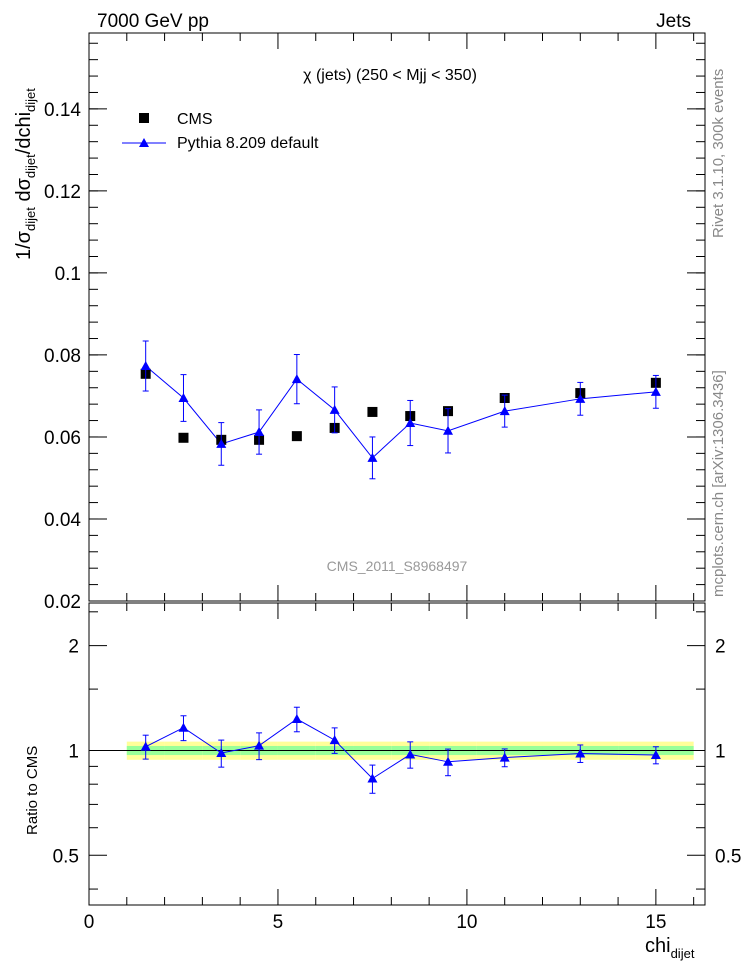 Image resolution: width=746 pixels, height=972 pixels. What do you see at coordinates (673, 21) in the screenshot?
I see `header-right: Jets` at bounding box center [673, 21].